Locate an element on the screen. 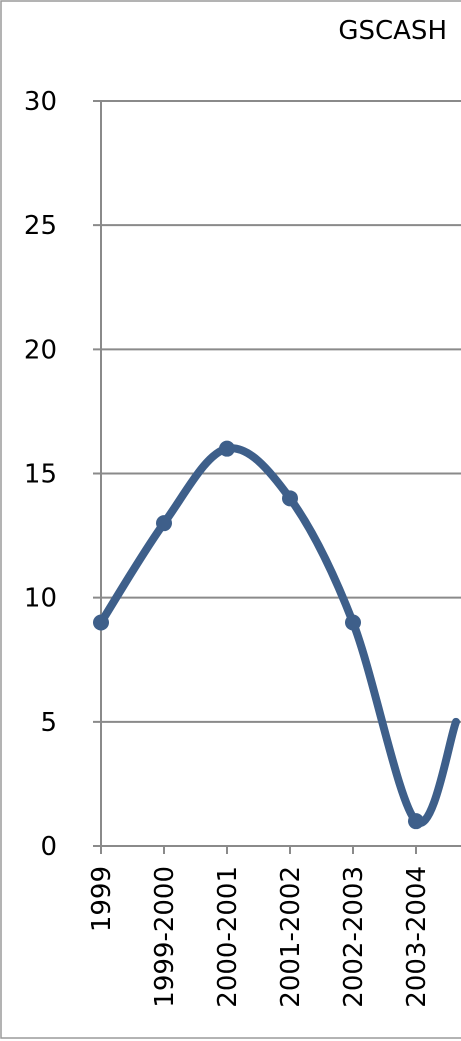 This screenshot has width=461, height=1041. data-point-2003-2004 is located at coordinates (416, 821).